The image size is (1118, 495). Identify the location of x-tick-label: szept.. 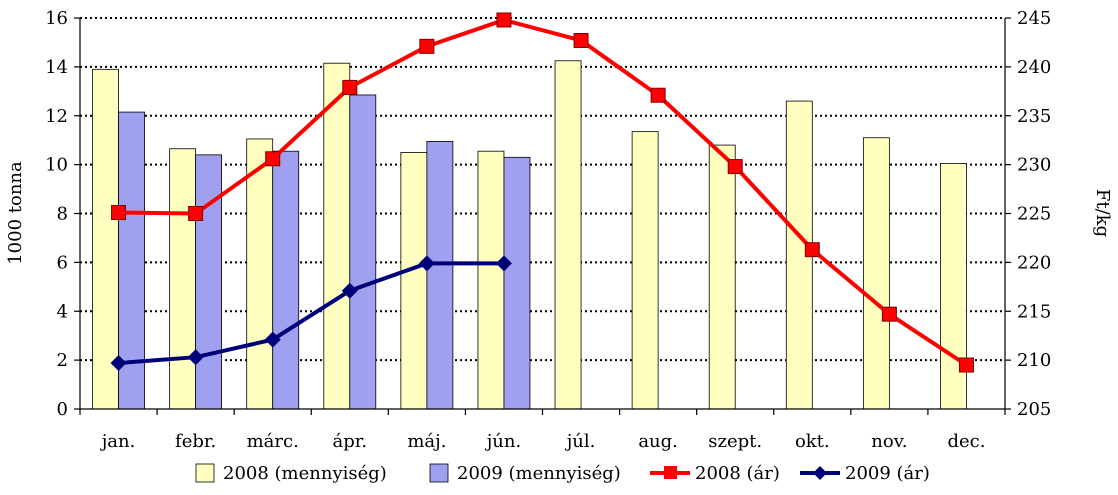
(735, 441).